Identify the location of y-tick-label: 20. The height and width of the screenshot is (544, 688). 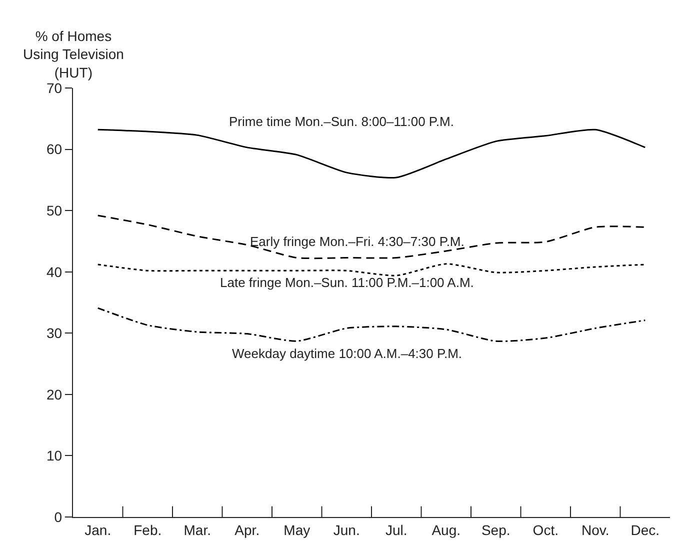
(54, 394).